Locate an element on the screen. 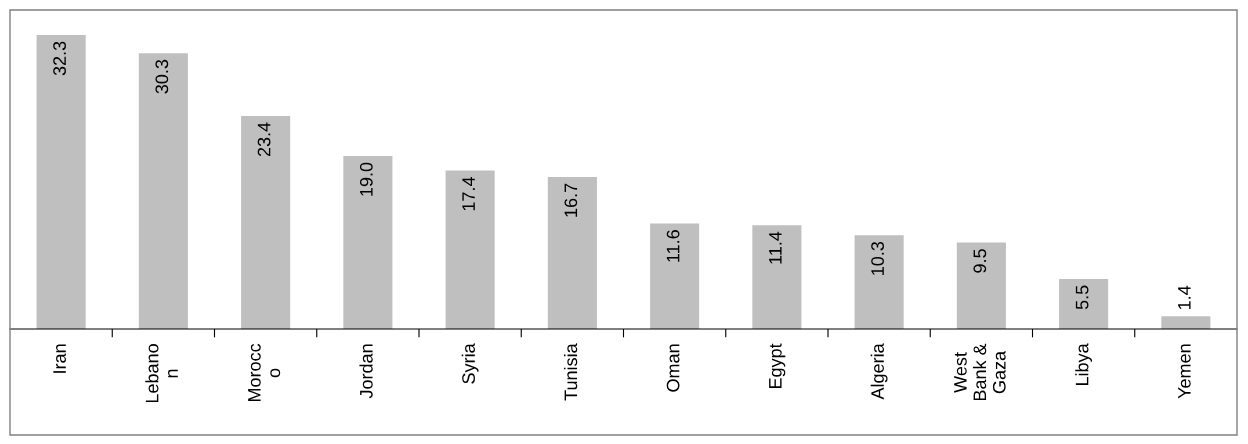 The width and height of the screenshot is (1248, 444). x-tick-label: Algeria is located at coordinates (879, 371).